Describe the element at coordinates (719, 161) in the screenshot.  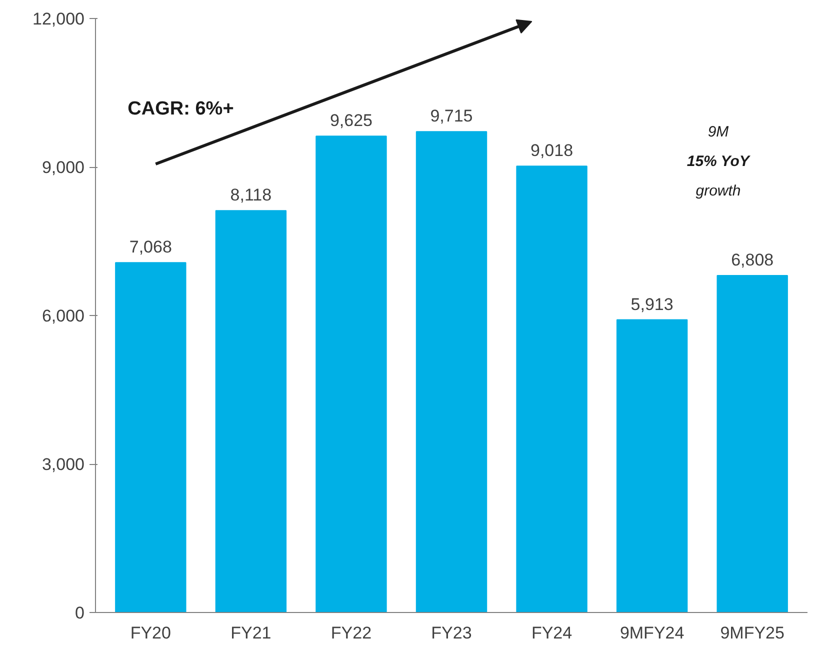
I see `annotation: 15% YoY` at that location.